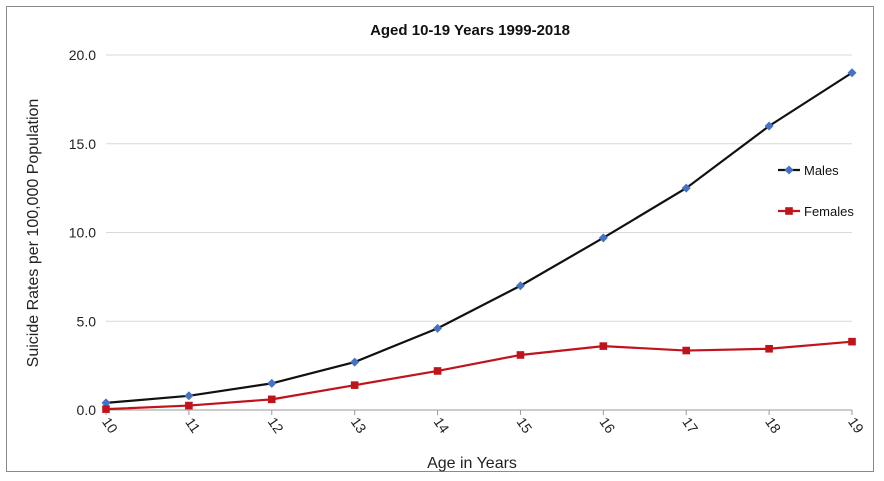  What do you see at coordinates (470, 30) in the screenshot?
I see `chart-title: Aged 10-19 Years 1999-2018` at bounding box center [470, 30].